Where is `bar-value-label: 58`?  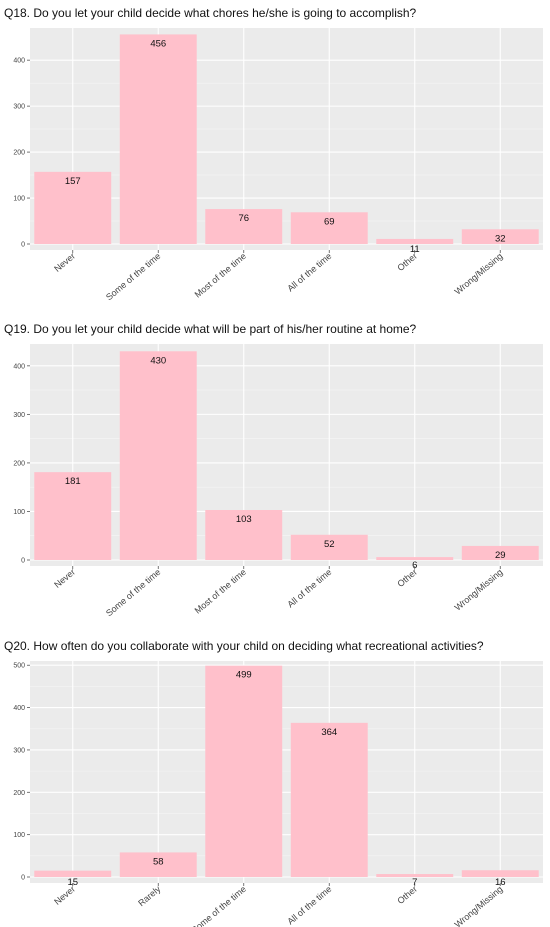
bar-value-label: 58 is located at coordinates (158, 861).